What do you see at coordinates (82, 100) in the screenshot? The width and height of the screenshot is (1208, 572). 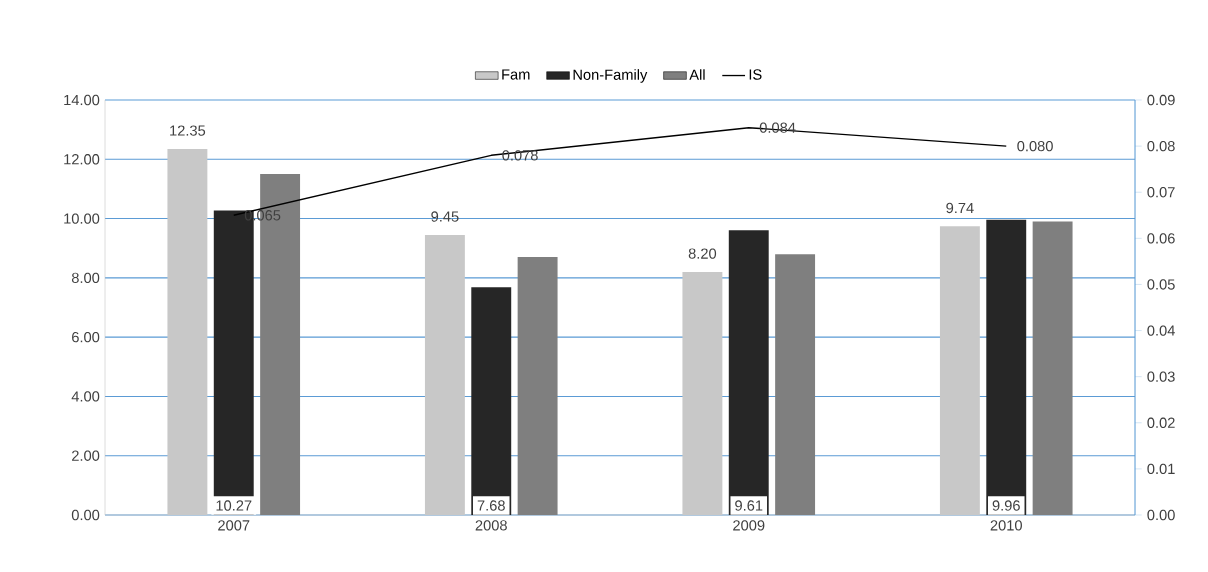 I see `y-tick-label: 14.00` at bounding box center [82, 100].